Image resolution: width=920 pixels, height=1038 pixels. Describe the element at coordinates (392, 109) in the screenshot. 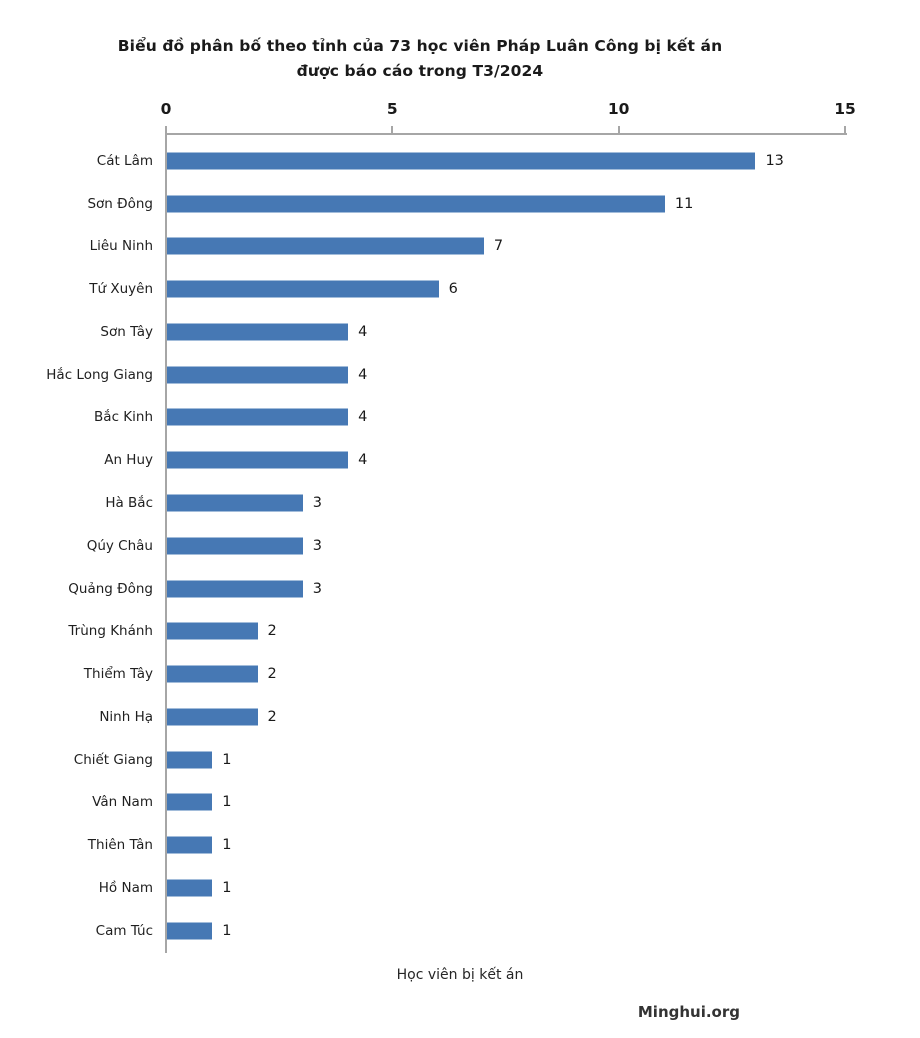

I see `x-tick-label: 5` at that location.